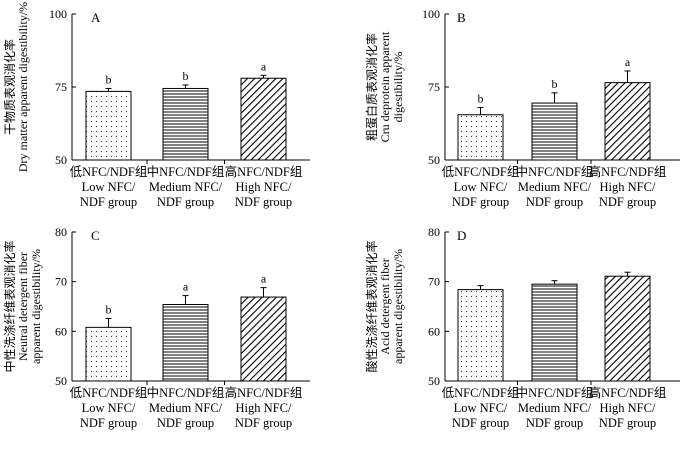 This screenshot has height=455, width=700. What do you see at coordinates (95, 235) in the screenshot?
I see `panel-letter: C` at bounding box center [95, 235].